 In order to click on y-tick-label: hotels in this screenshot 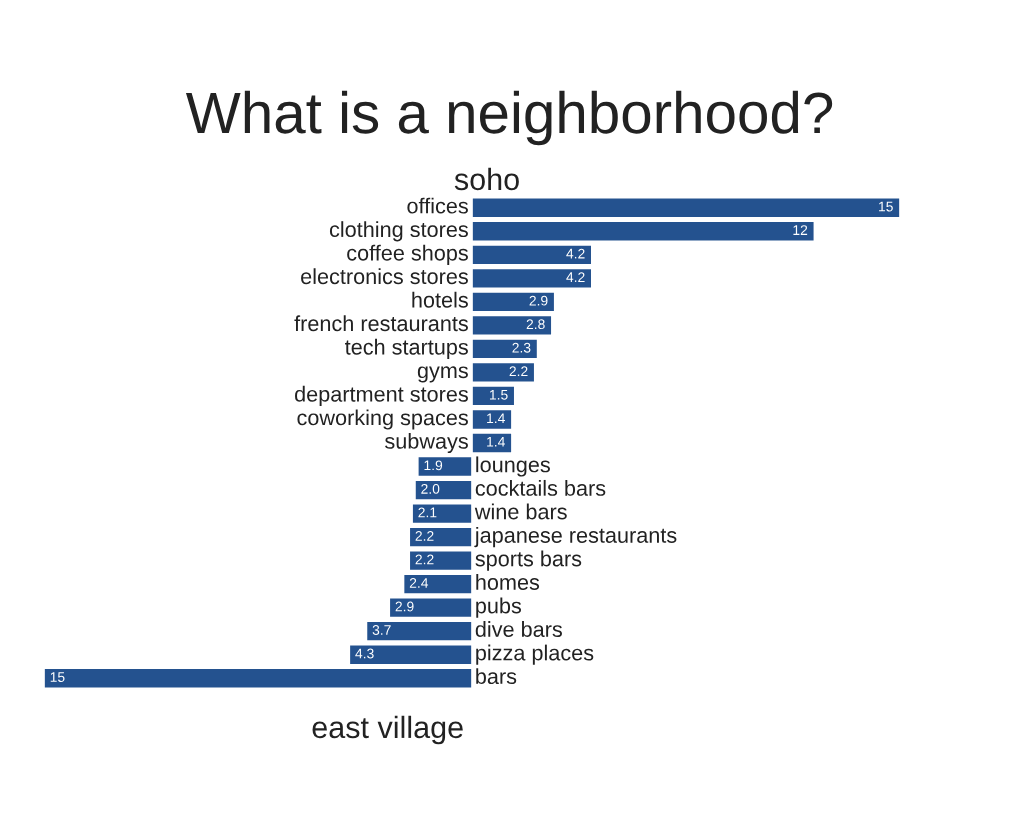, I will do `click(440, 299)`.